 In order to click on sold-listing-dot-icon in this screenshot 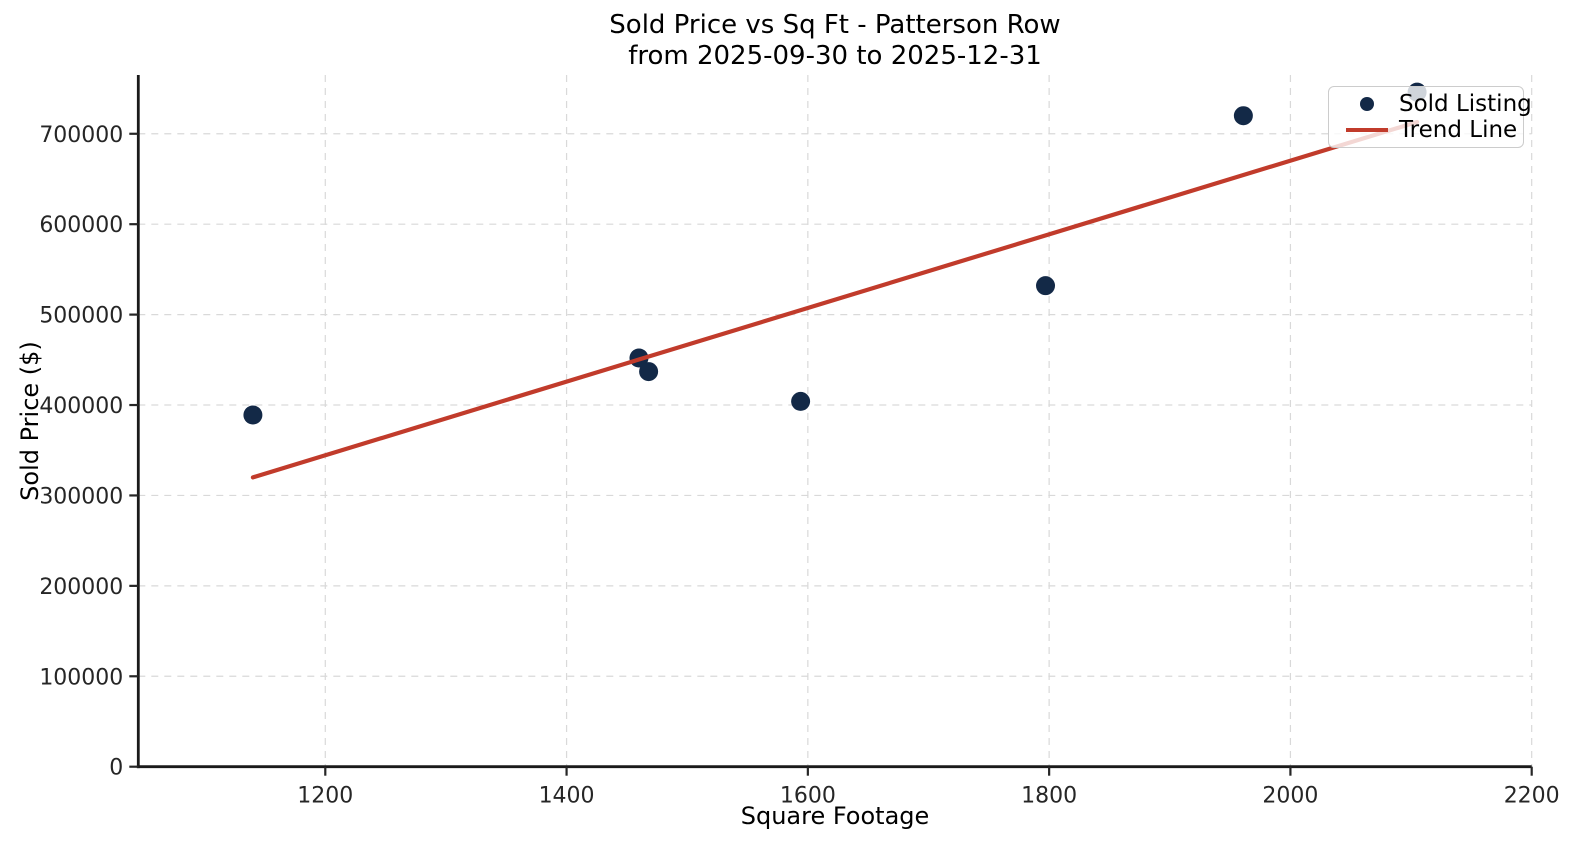, I will do `click(1367, 104)`.